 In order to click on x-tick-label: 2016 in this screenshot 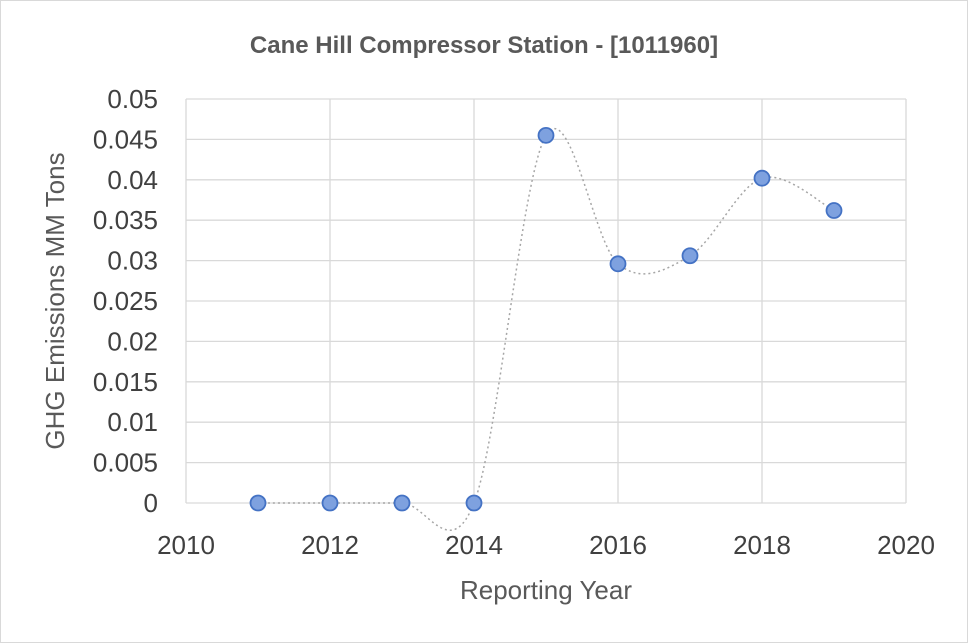, I will do `click(618, 545)`.